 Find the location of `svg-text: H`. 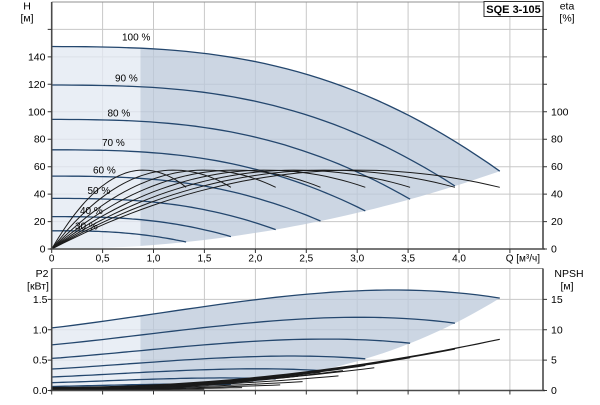

svg-text: H is located at coordinates (27, 7).